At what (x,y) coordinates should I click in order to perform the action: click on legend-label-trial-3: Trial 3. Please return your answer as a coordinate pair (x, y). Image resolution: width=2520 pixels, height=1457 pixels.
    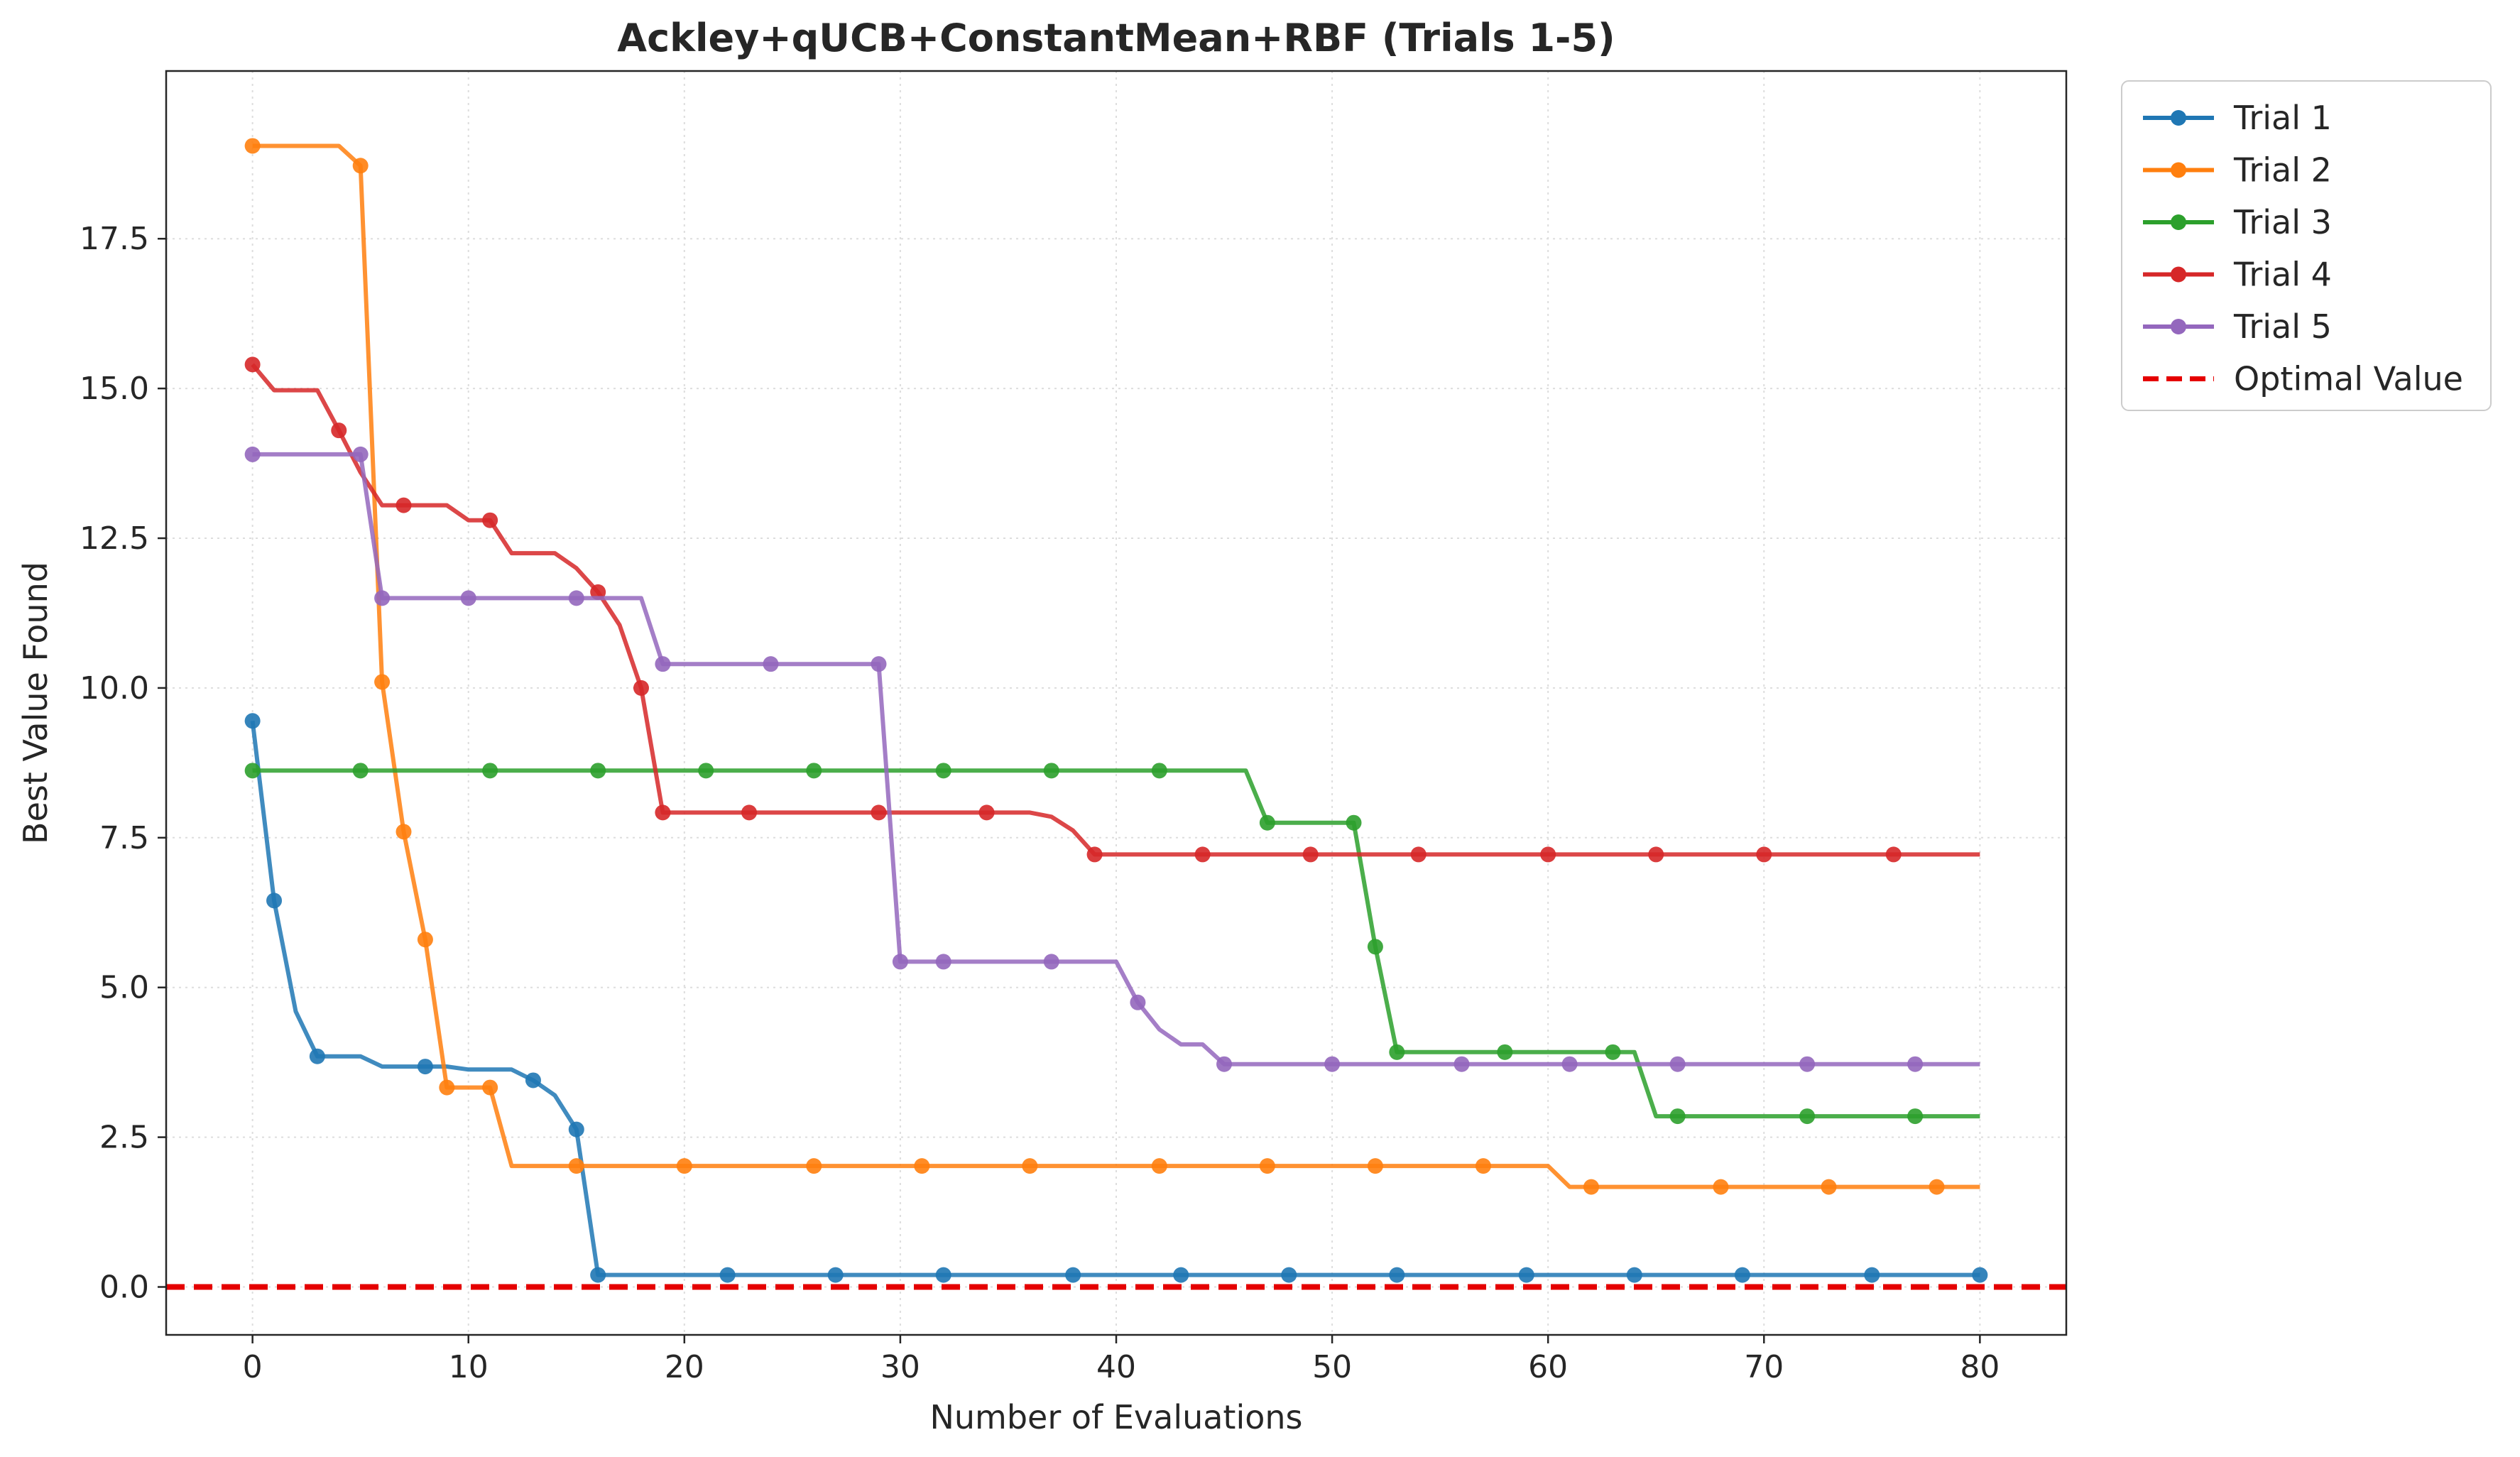
    Looking at the image, I should click on (2282, 222).